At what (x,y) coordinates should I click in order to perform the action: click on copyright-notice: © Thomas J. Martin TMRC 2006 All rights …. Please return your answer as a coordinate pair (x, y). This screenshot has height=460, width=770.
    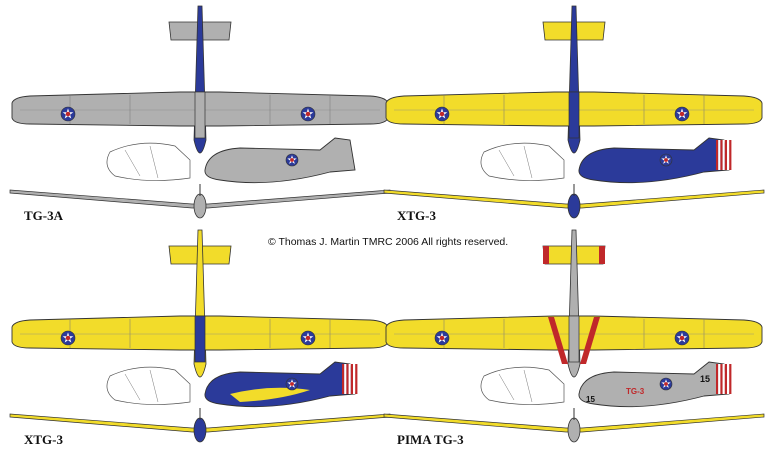
    Looking at the image, I should click on (388, 242).